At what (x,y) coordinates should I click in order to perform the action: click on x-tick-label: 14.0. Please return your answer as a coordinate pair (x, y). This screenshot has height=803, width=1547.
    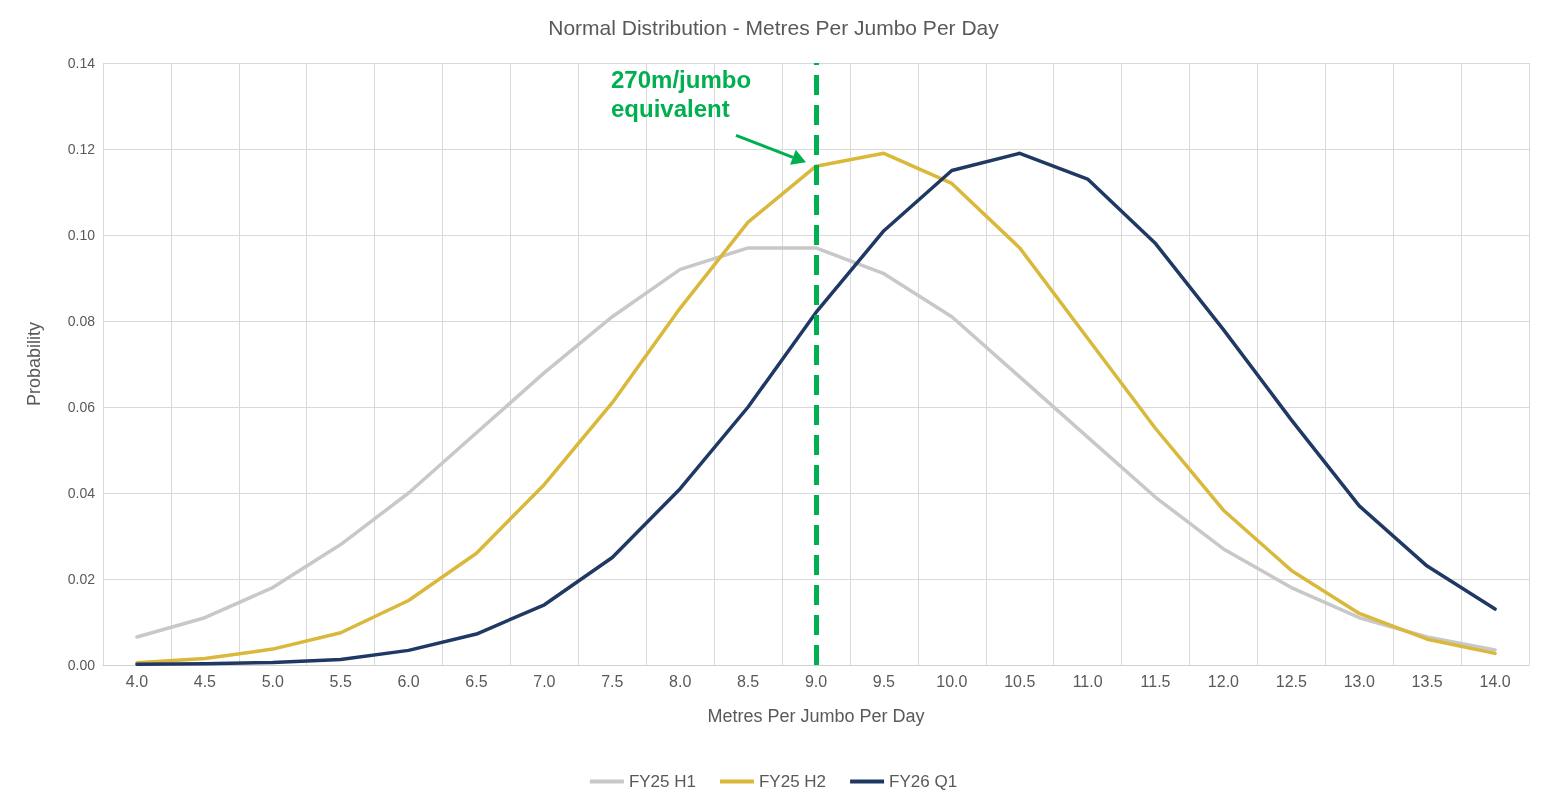
    Looking at the image, I should click on (1495, 681).